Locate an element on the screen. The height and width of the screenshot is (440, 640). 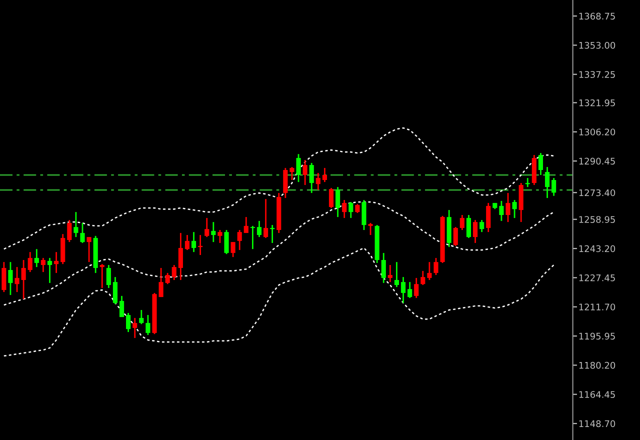
y-tick-label: 1148.70 is located at coordinates (597, 424).